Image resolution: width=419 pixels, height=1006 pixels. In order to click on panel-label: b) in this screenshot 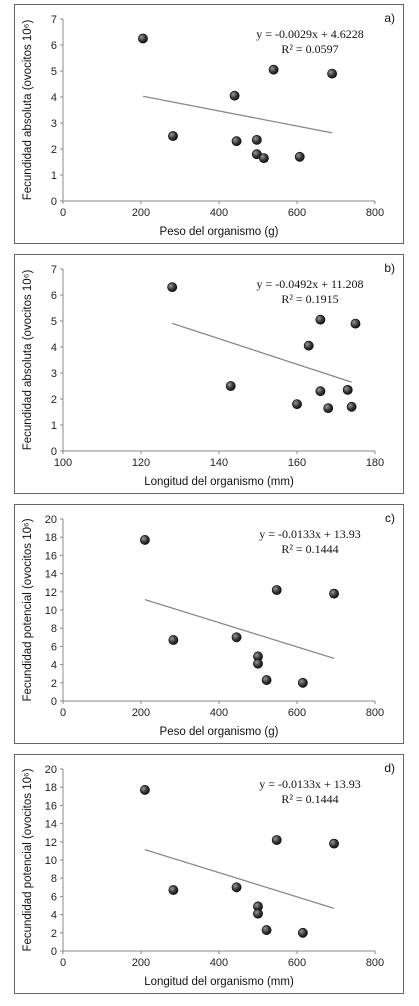, I will do `click(389, 268)`.